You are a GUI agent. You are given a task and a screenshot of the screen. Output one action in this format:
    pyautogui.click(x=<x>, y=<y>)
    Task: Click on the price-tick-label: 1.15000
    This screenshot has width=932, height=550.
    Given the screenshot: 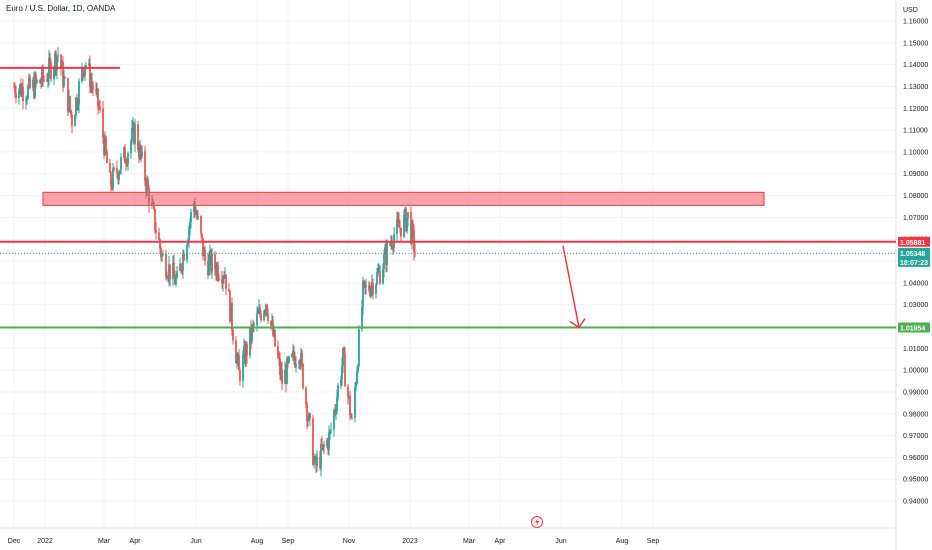 What is the action you would take?
    pyautogui.click(x=915, y=43)
    